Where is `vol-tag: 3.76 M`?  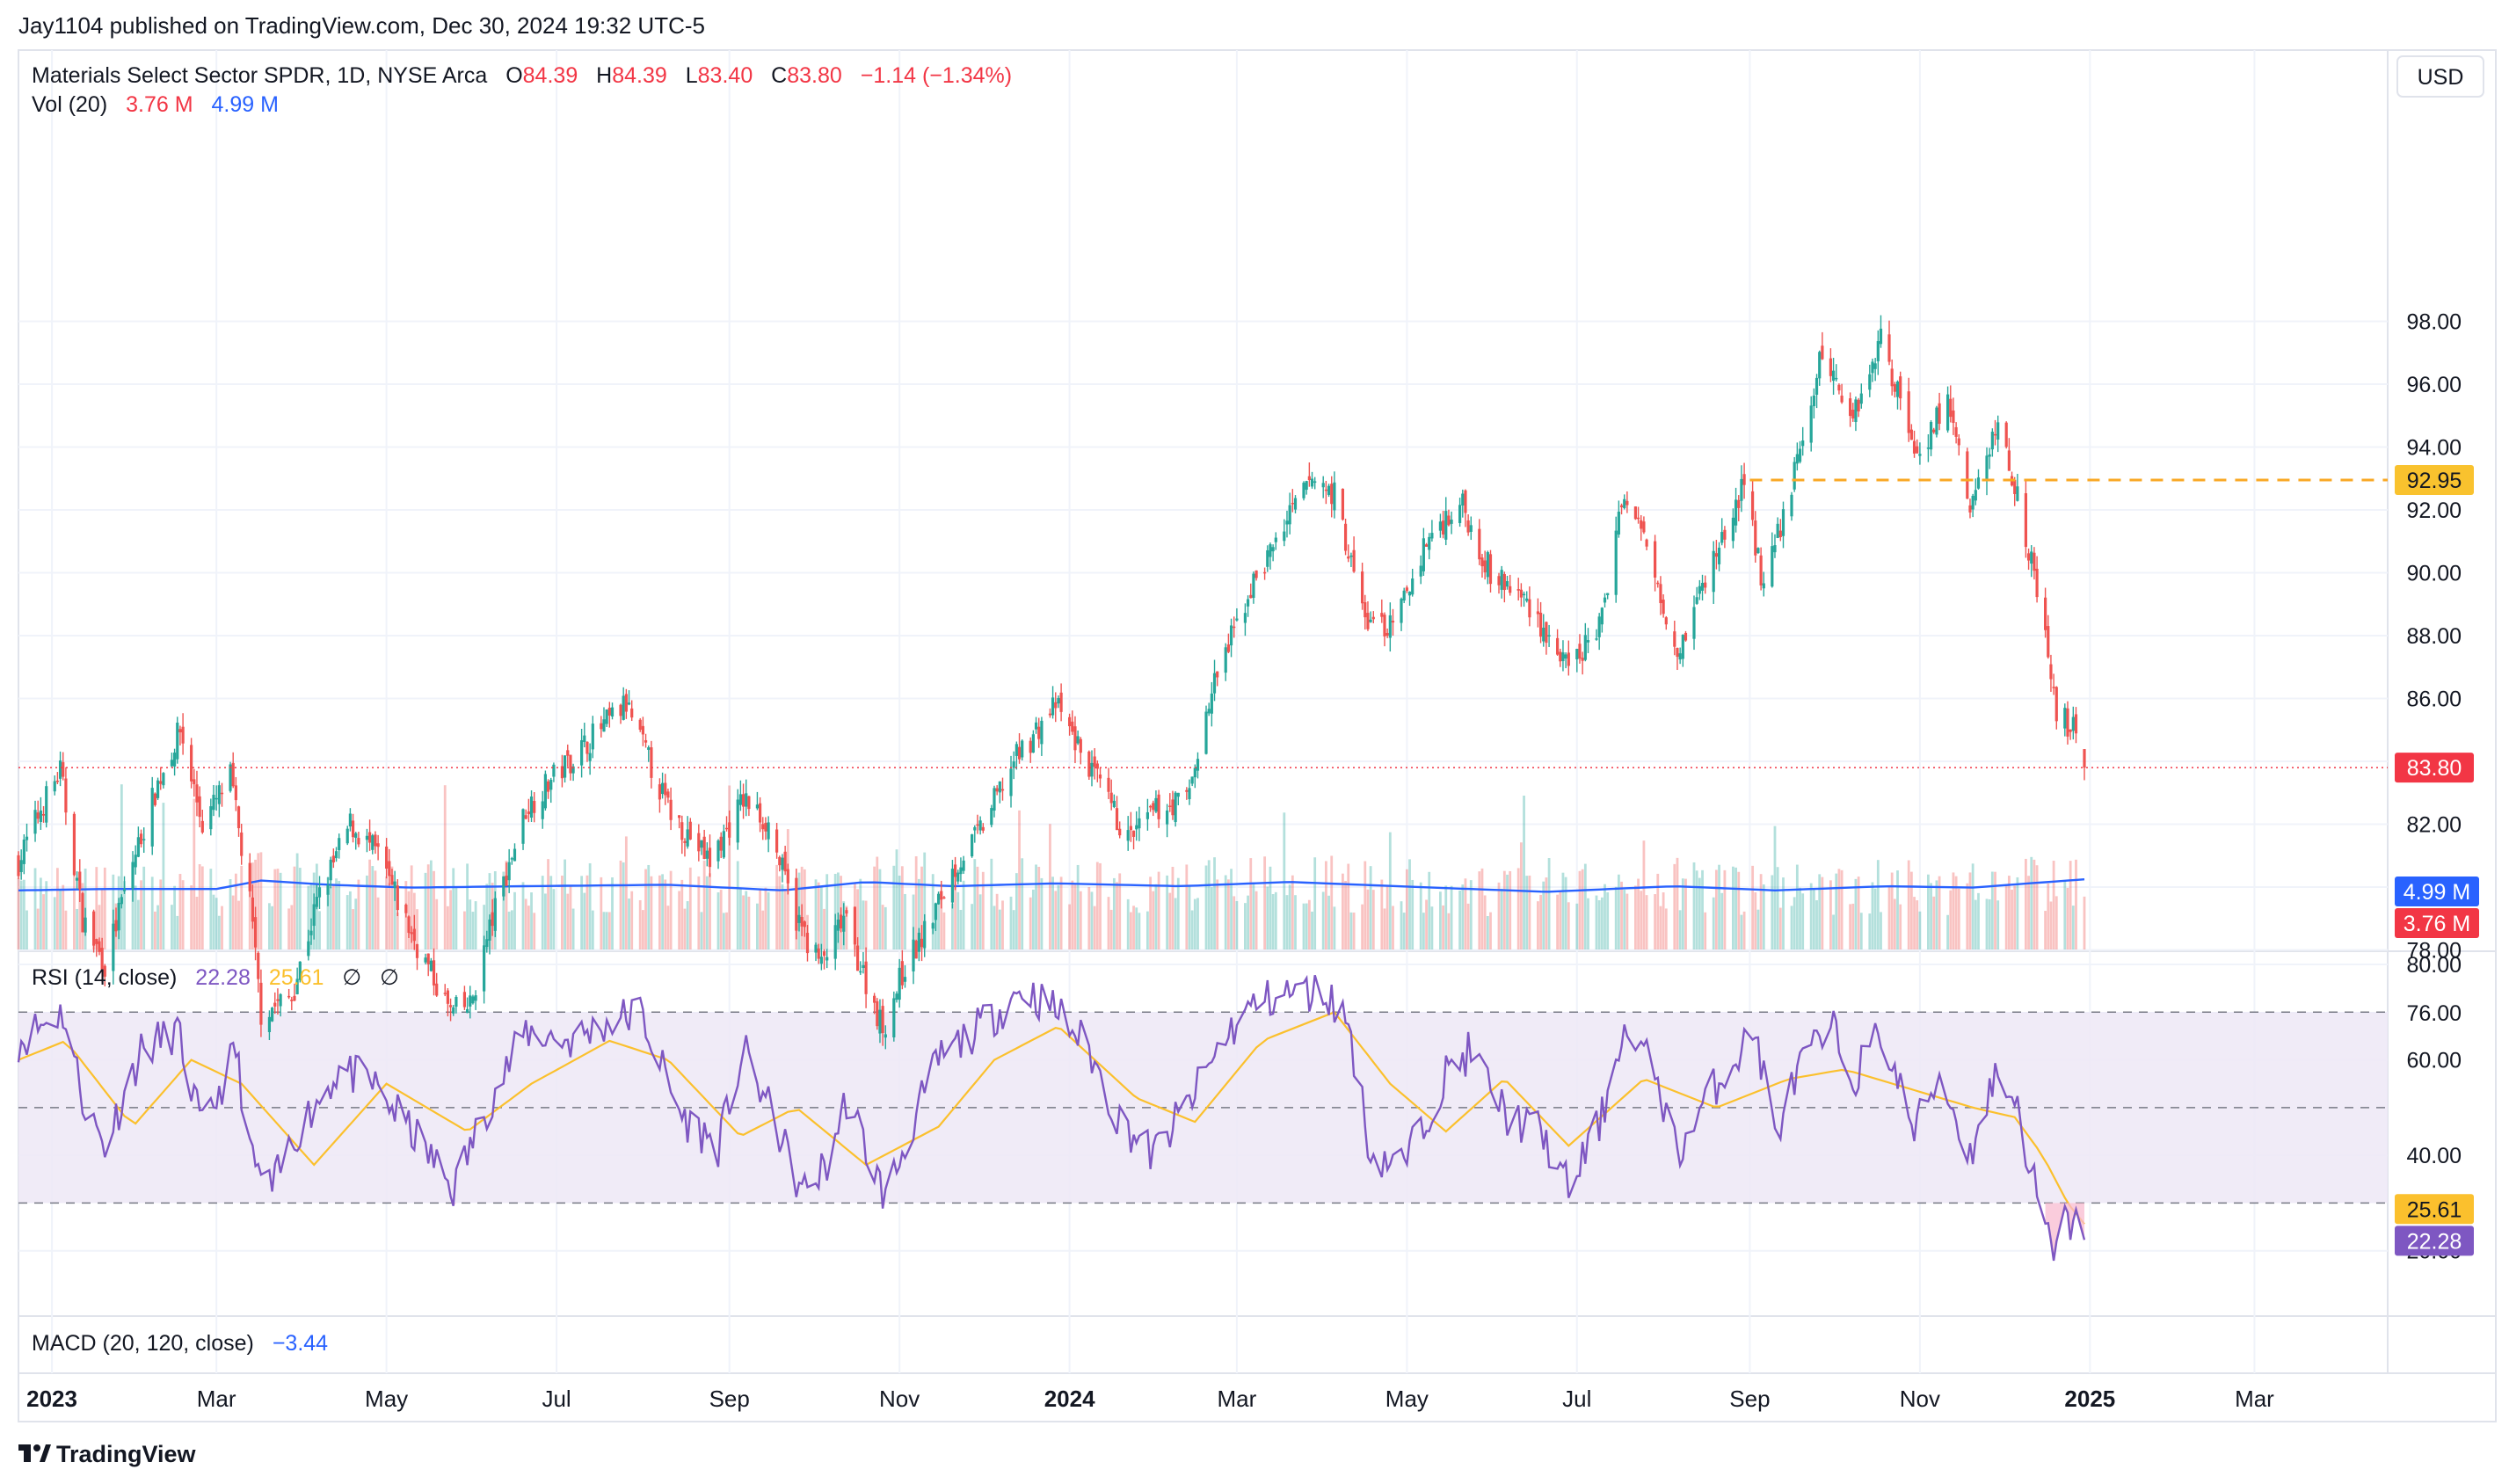
vol-tag: 3.76 M is located at coordinates (2437, 923).